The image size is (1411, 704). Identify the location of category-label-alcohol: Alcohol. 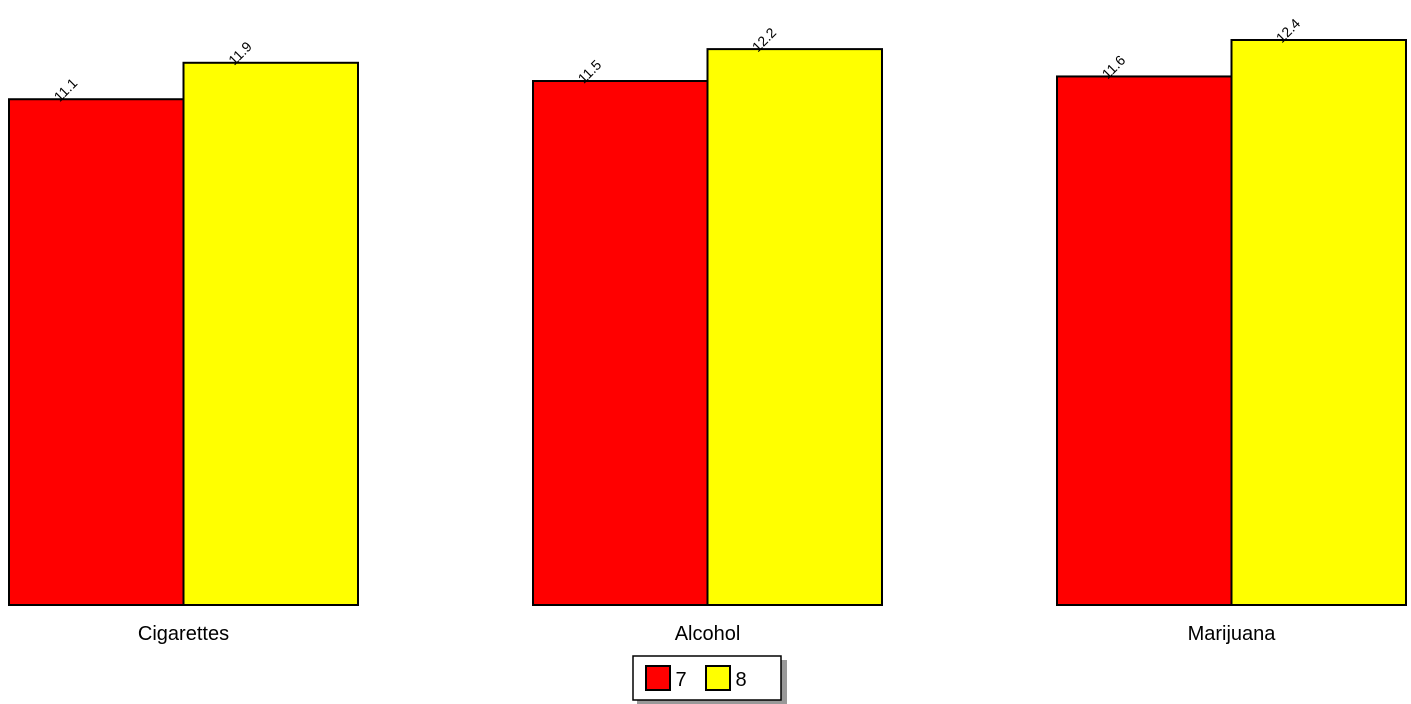
(708, 634).